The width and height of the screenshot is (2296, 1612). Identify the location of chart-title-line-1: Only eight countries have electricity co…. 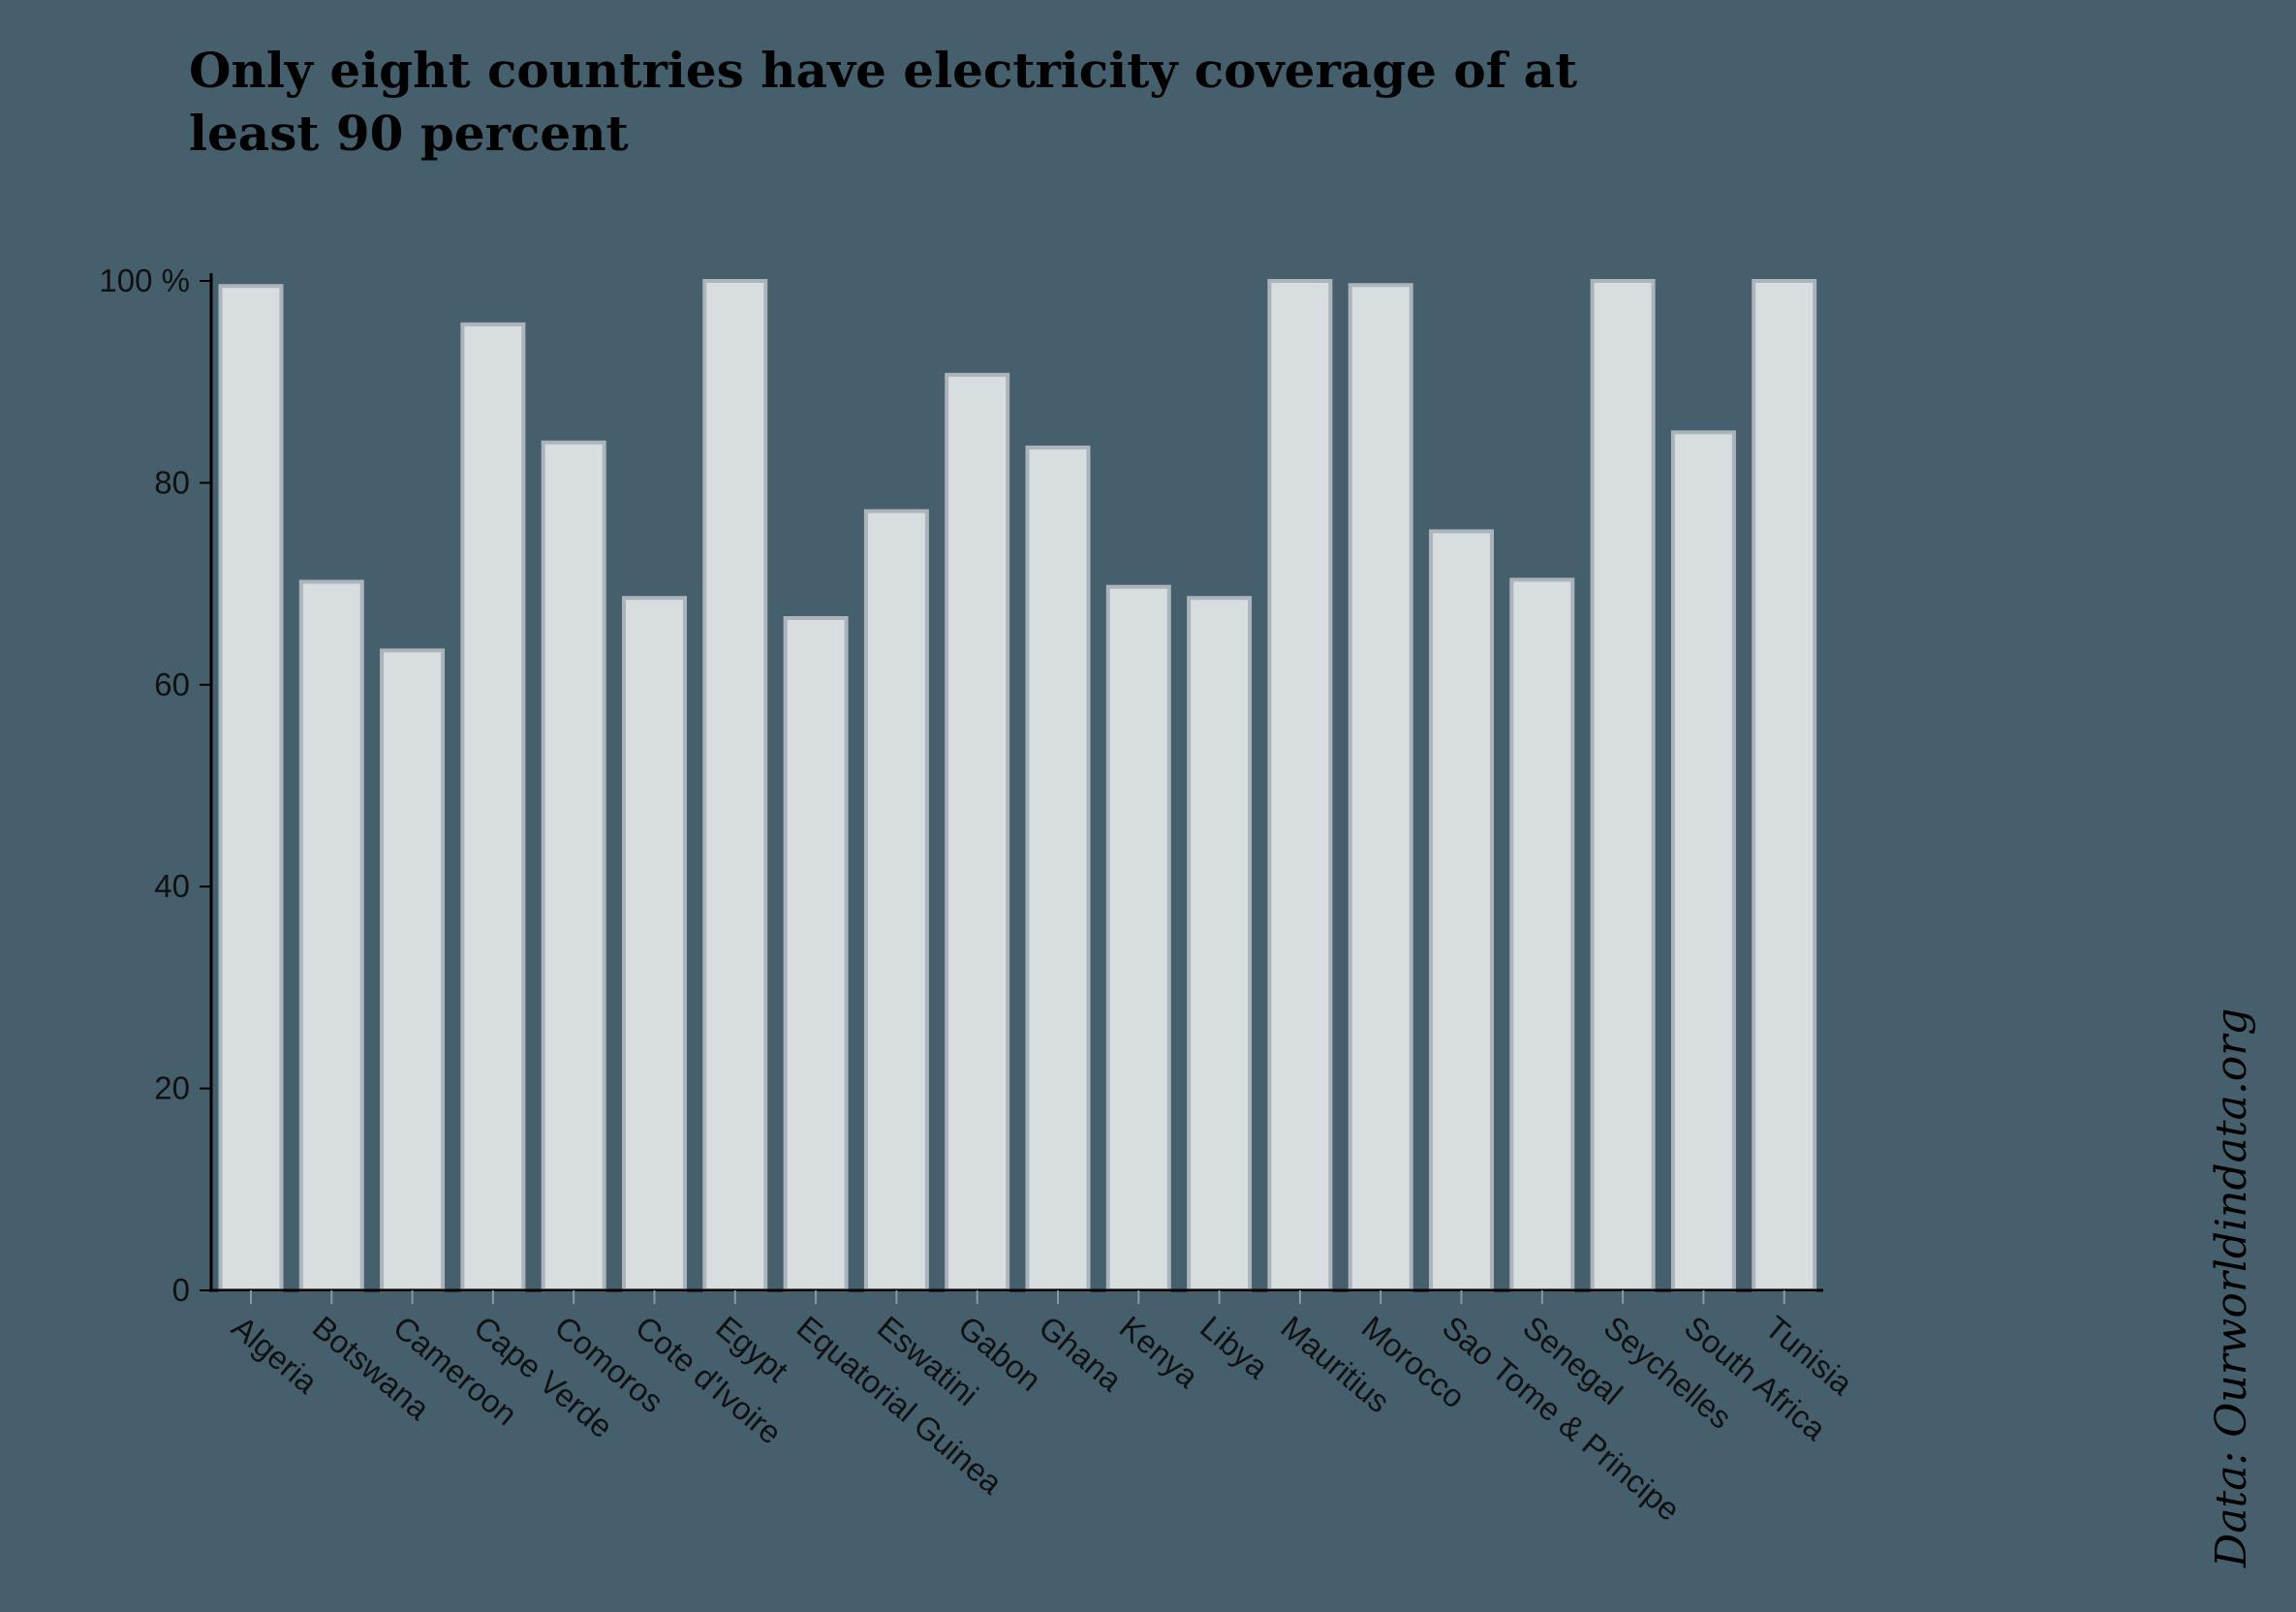
(883, 70).